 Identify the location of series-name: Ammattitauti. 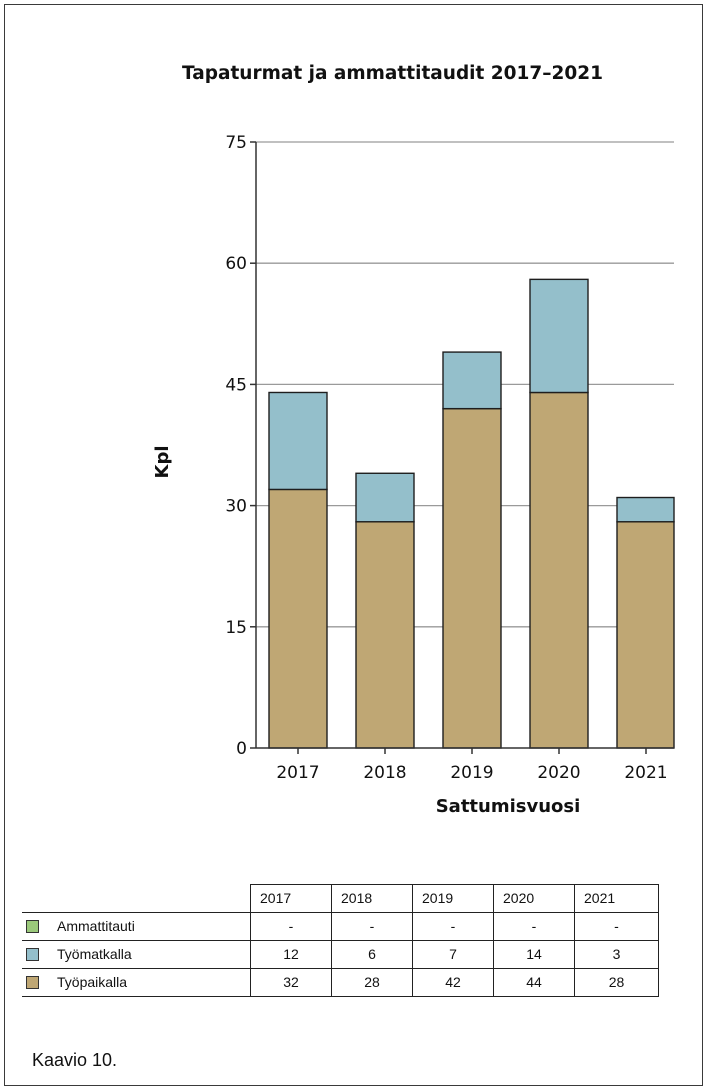
(96, 926).